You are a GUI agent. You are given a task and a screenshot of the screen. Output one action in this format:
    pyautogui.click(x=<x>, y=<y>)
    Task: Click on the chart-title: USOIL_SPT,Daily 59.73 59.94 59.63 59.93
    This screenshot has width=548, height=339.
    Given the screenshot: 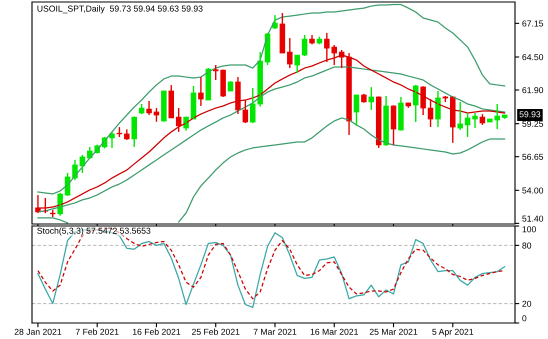 What is the action you would take?
    pyautogui.click(x=120, y=9)
    